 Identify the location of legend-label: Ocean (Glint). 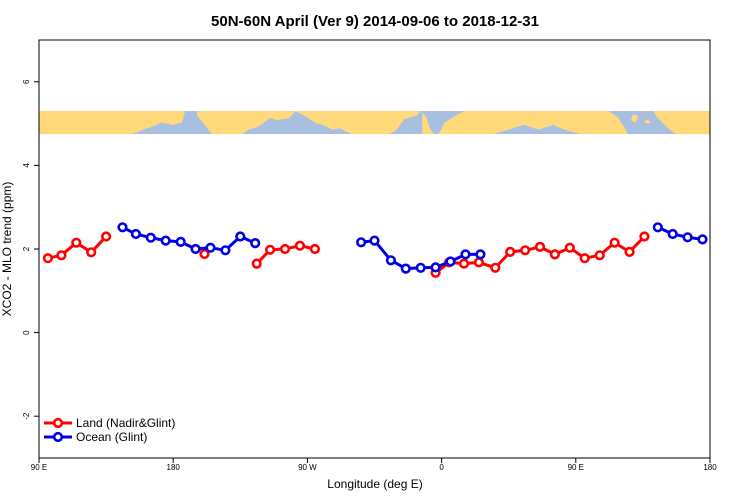
(111, 437).